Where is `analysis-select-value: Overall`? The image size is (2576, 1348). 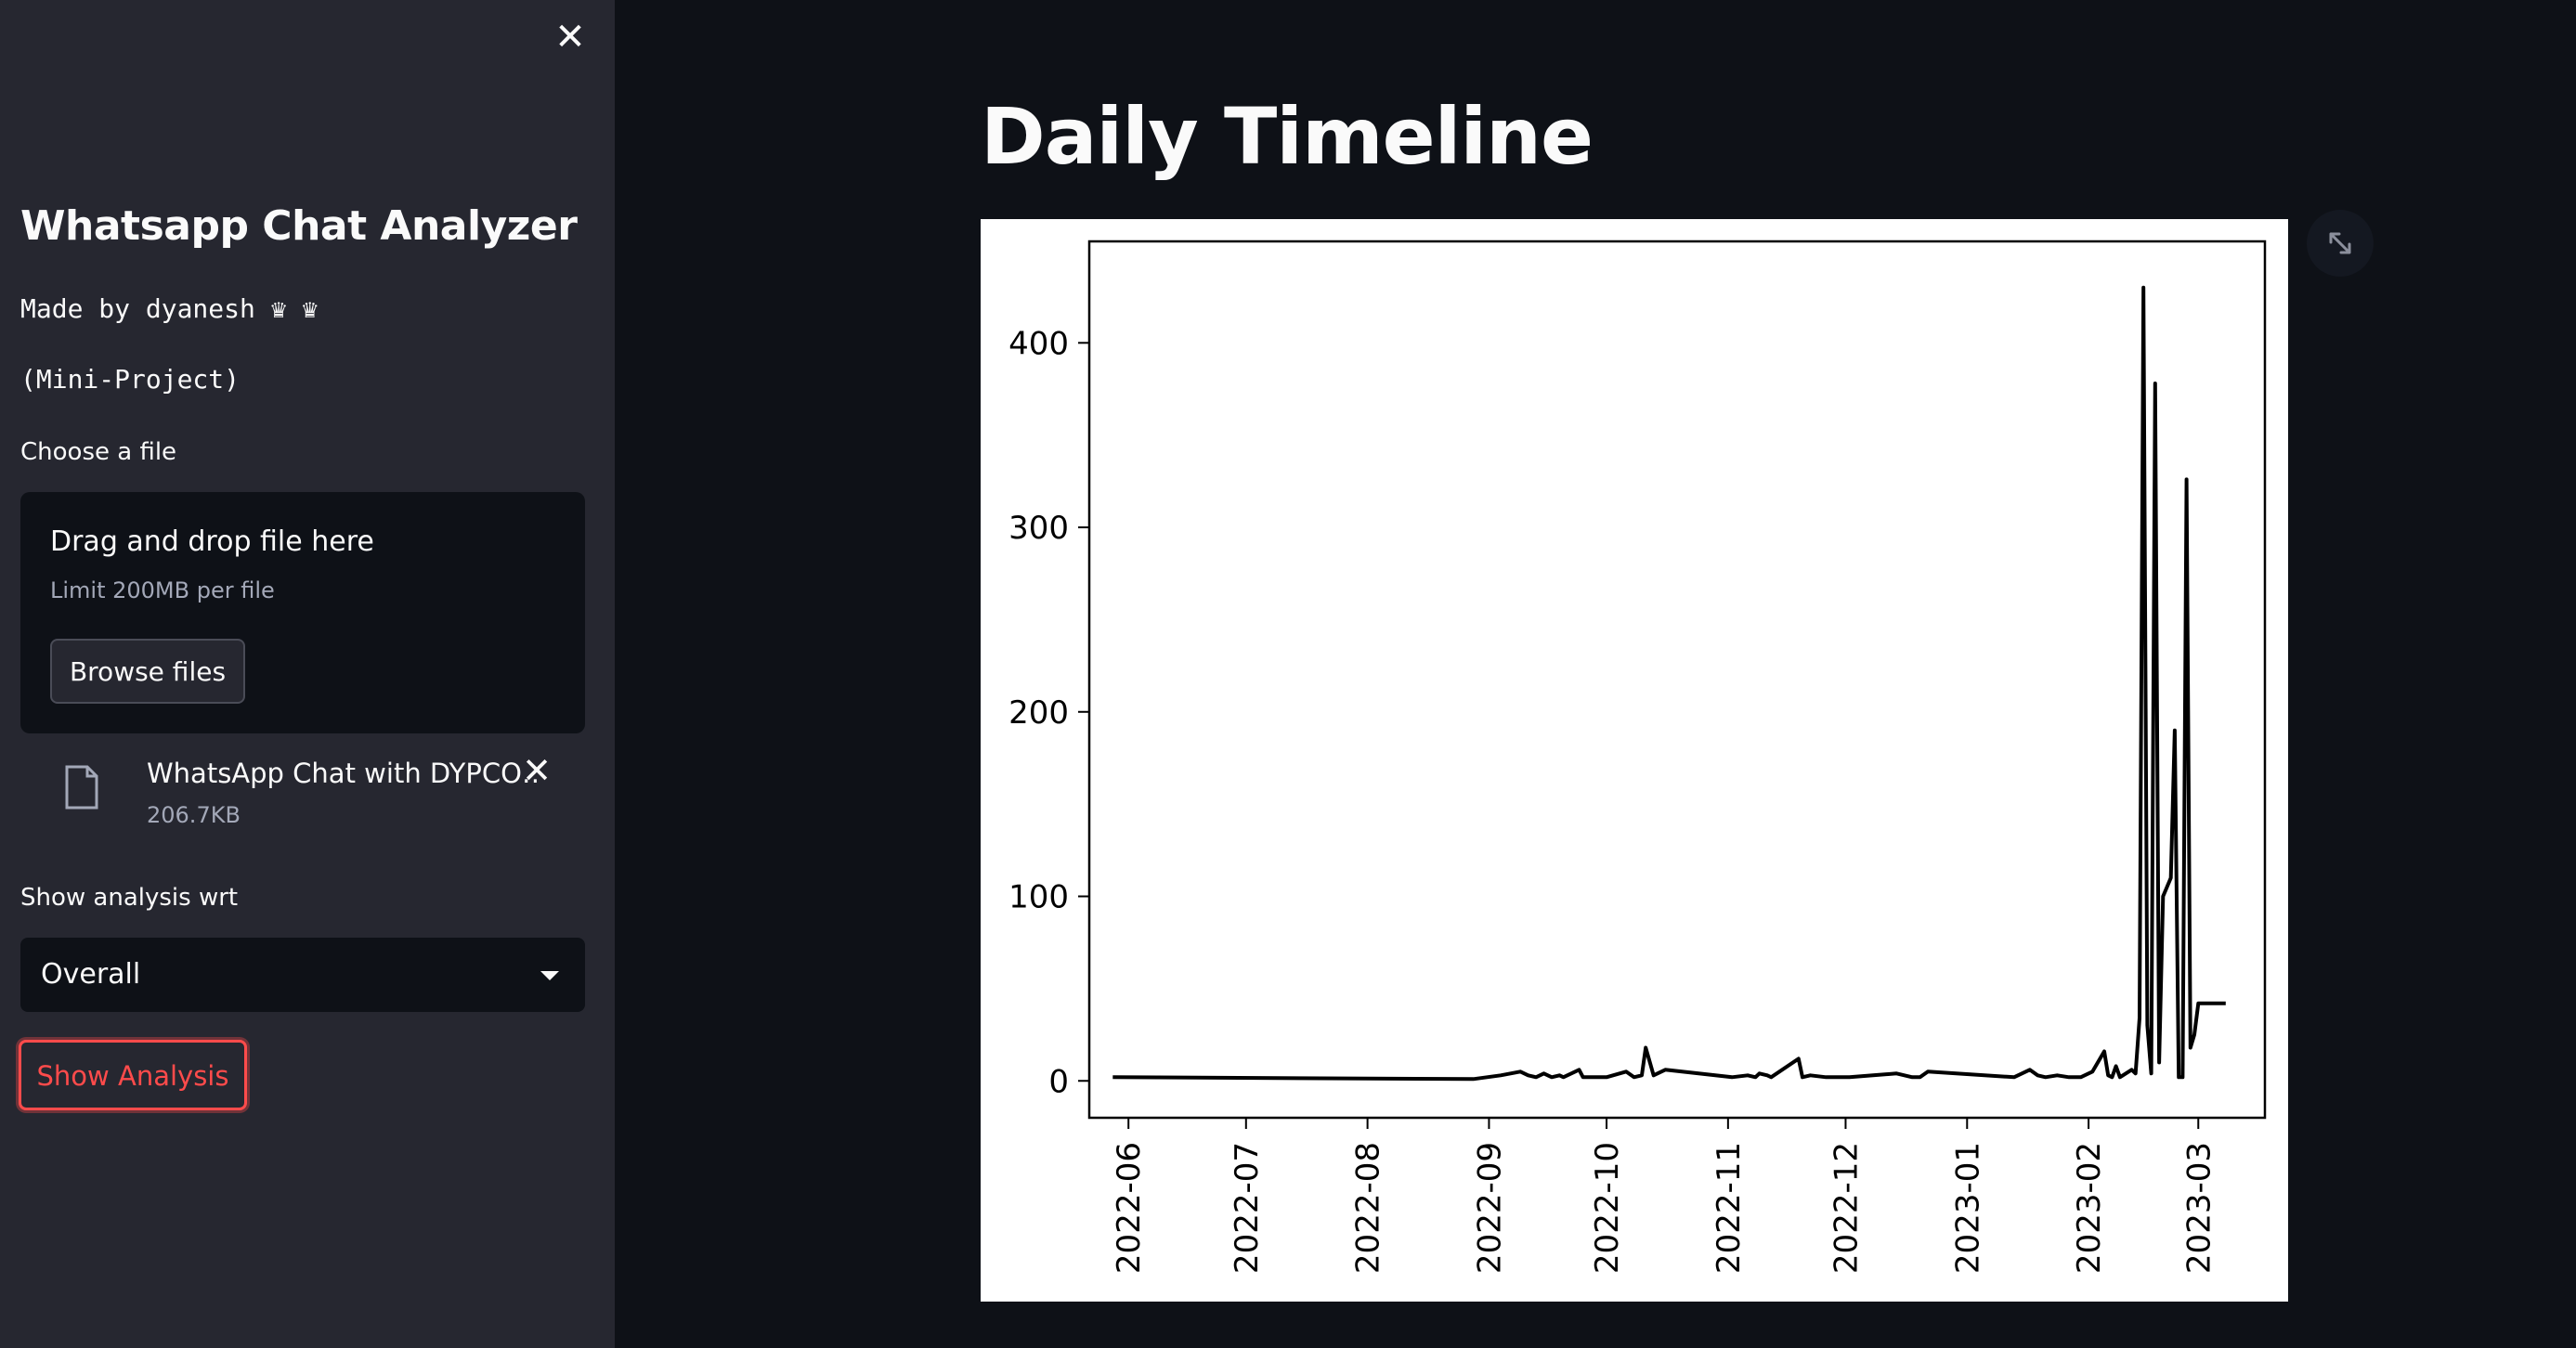
analysis-select-value: Overall is located at coordinates (91, 974).